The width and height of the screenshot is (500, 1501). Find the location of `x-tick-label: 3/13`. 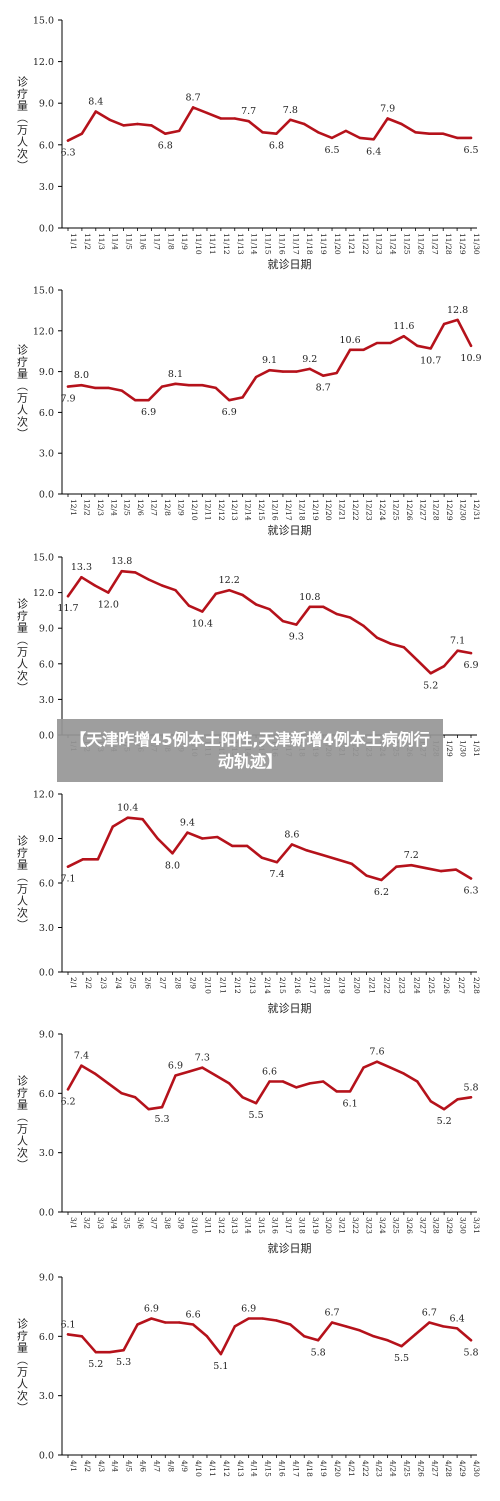

x-tick-label: 3/13 is located at coordinates (234, 1225).